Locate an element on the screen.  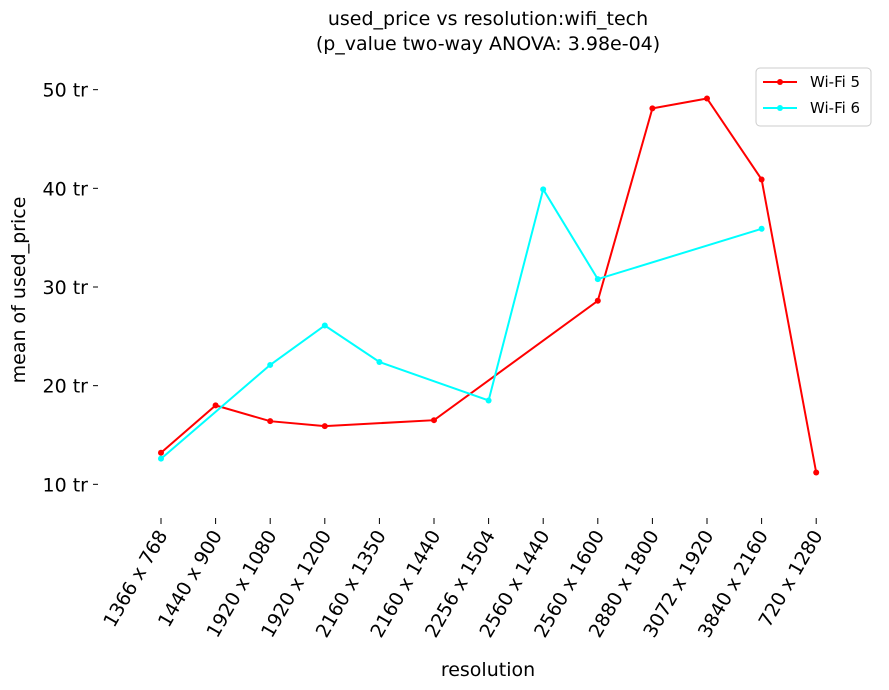
y-tick-label: 10 tr is located at coordinates (66, 485).